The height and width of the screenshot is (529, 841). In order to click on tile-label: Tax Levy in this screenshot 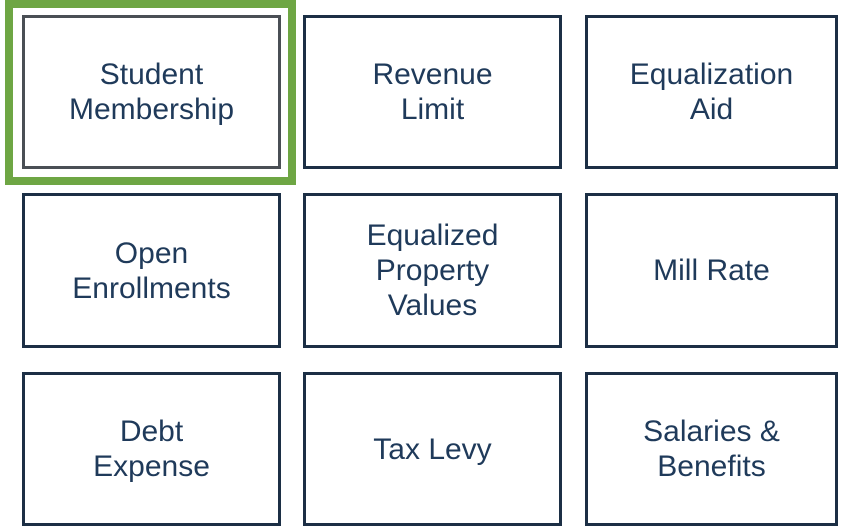, I will do `click(432, 449)`.